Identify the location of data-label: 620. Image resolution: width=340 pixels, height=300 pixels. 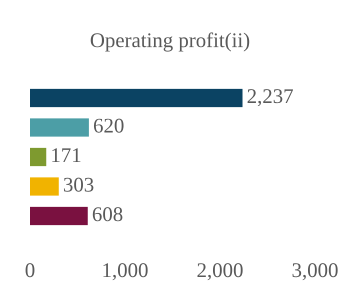
(109, 125).